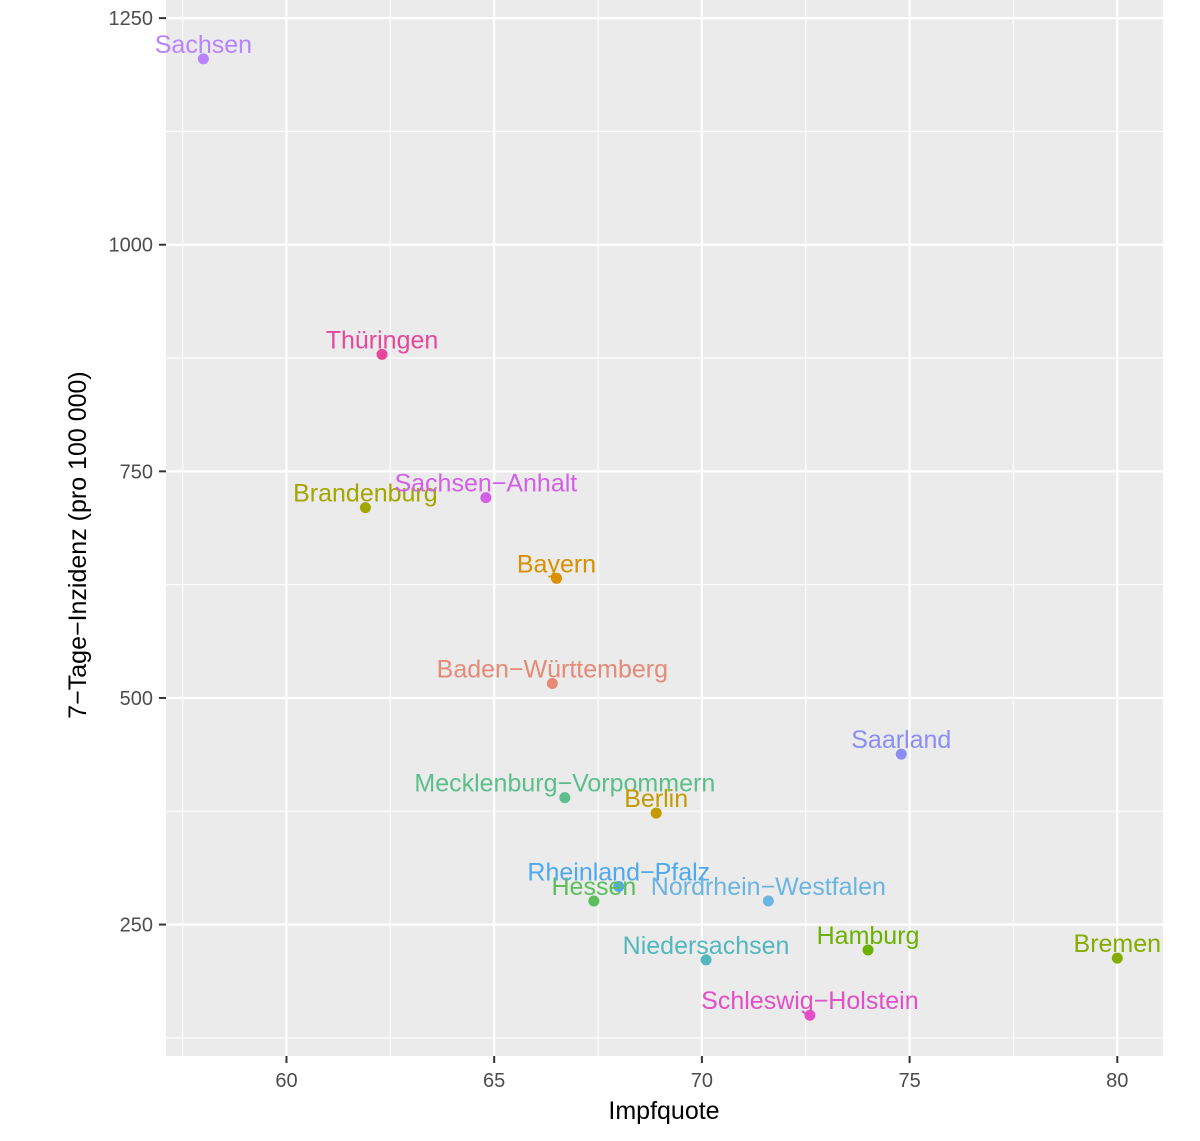  I want to click on y-tick-label: 1250, so click(131, 19).